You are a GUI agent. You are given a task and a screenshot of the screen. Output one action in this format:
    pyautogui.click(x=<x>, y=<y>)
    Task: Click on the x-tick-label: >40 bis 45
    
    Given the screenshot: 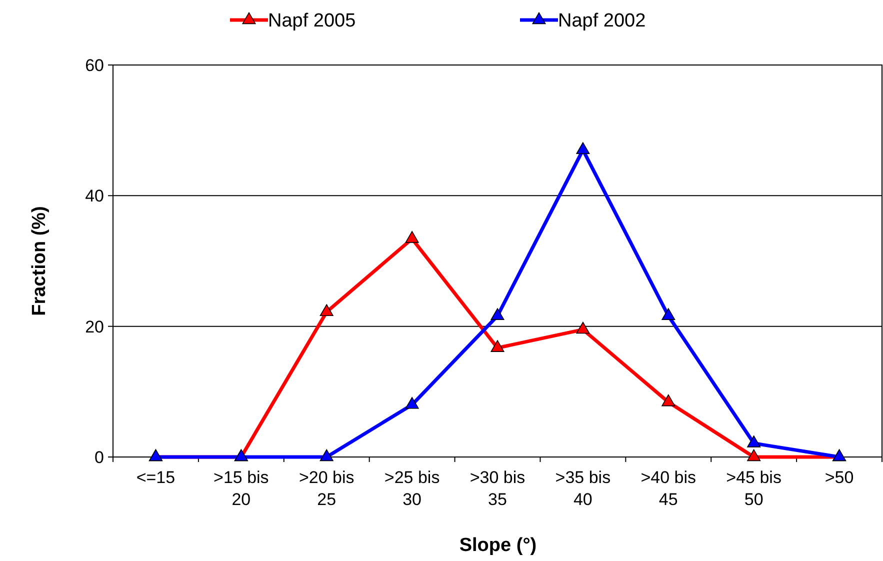 What is the action you would take?
    pyautogui.click(x=668, y=488)
    